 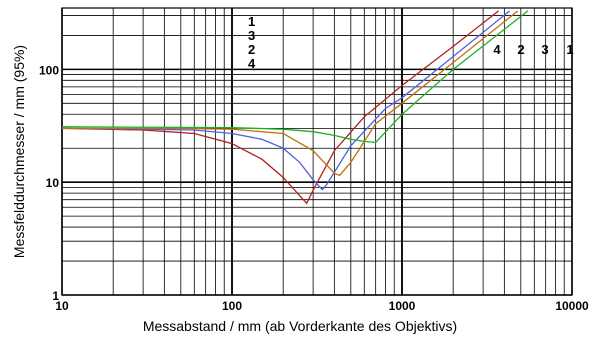 What do you see at coordinates (53, 183) in the screenshot?
I see `y-tick-label: 10` at bounding box center [53, 183].